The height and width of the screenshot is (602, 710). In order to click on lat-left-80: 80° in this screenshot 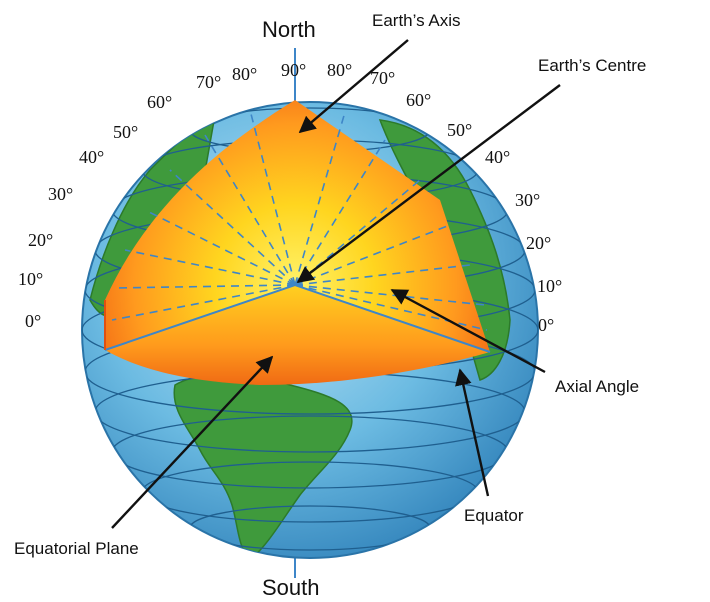, I will do `click(244, 74)`.